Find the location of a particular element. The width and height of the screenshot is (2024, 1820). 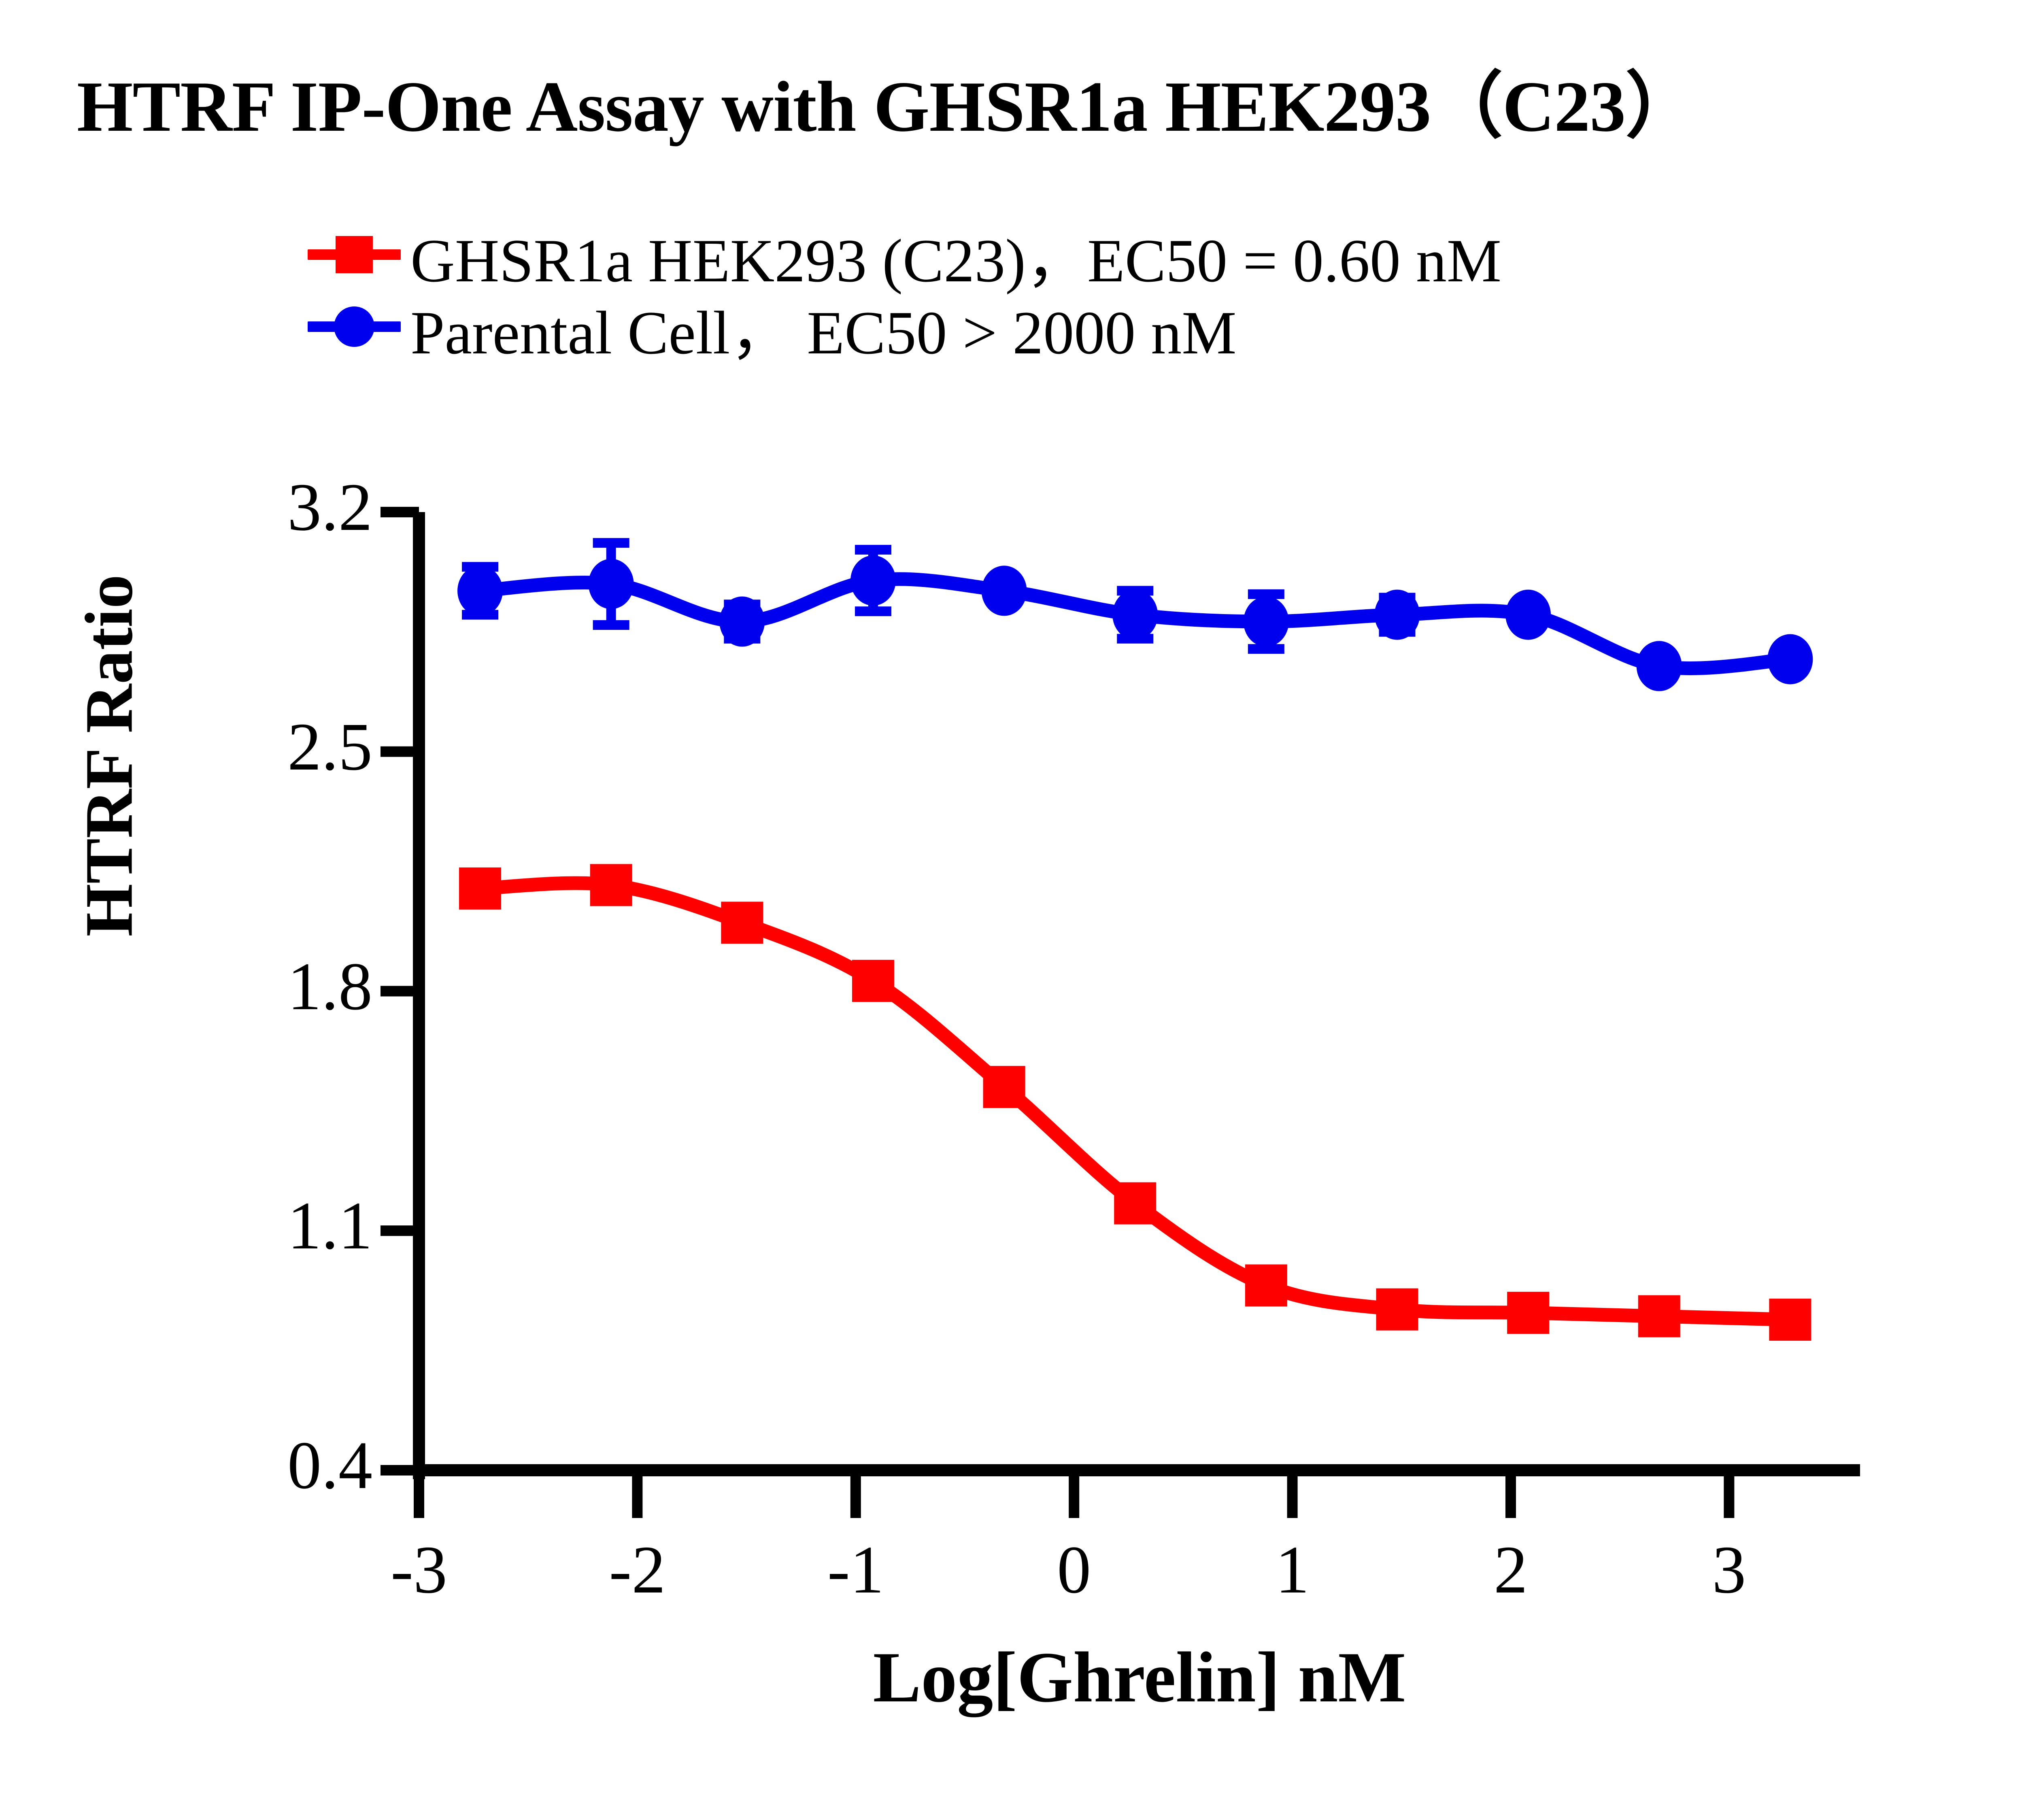

x-tick-label: 2 is located at coordinates (1510, 1569).